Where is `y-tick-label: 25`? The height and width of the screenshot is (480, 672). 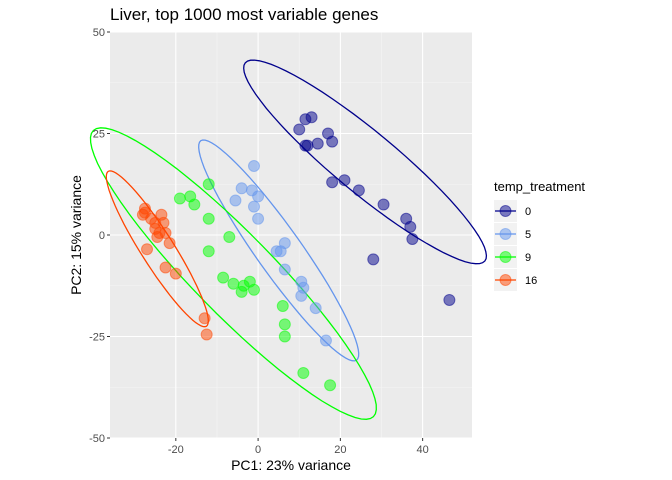
y-tick-label: 25 is located at coordinates (99, 135).